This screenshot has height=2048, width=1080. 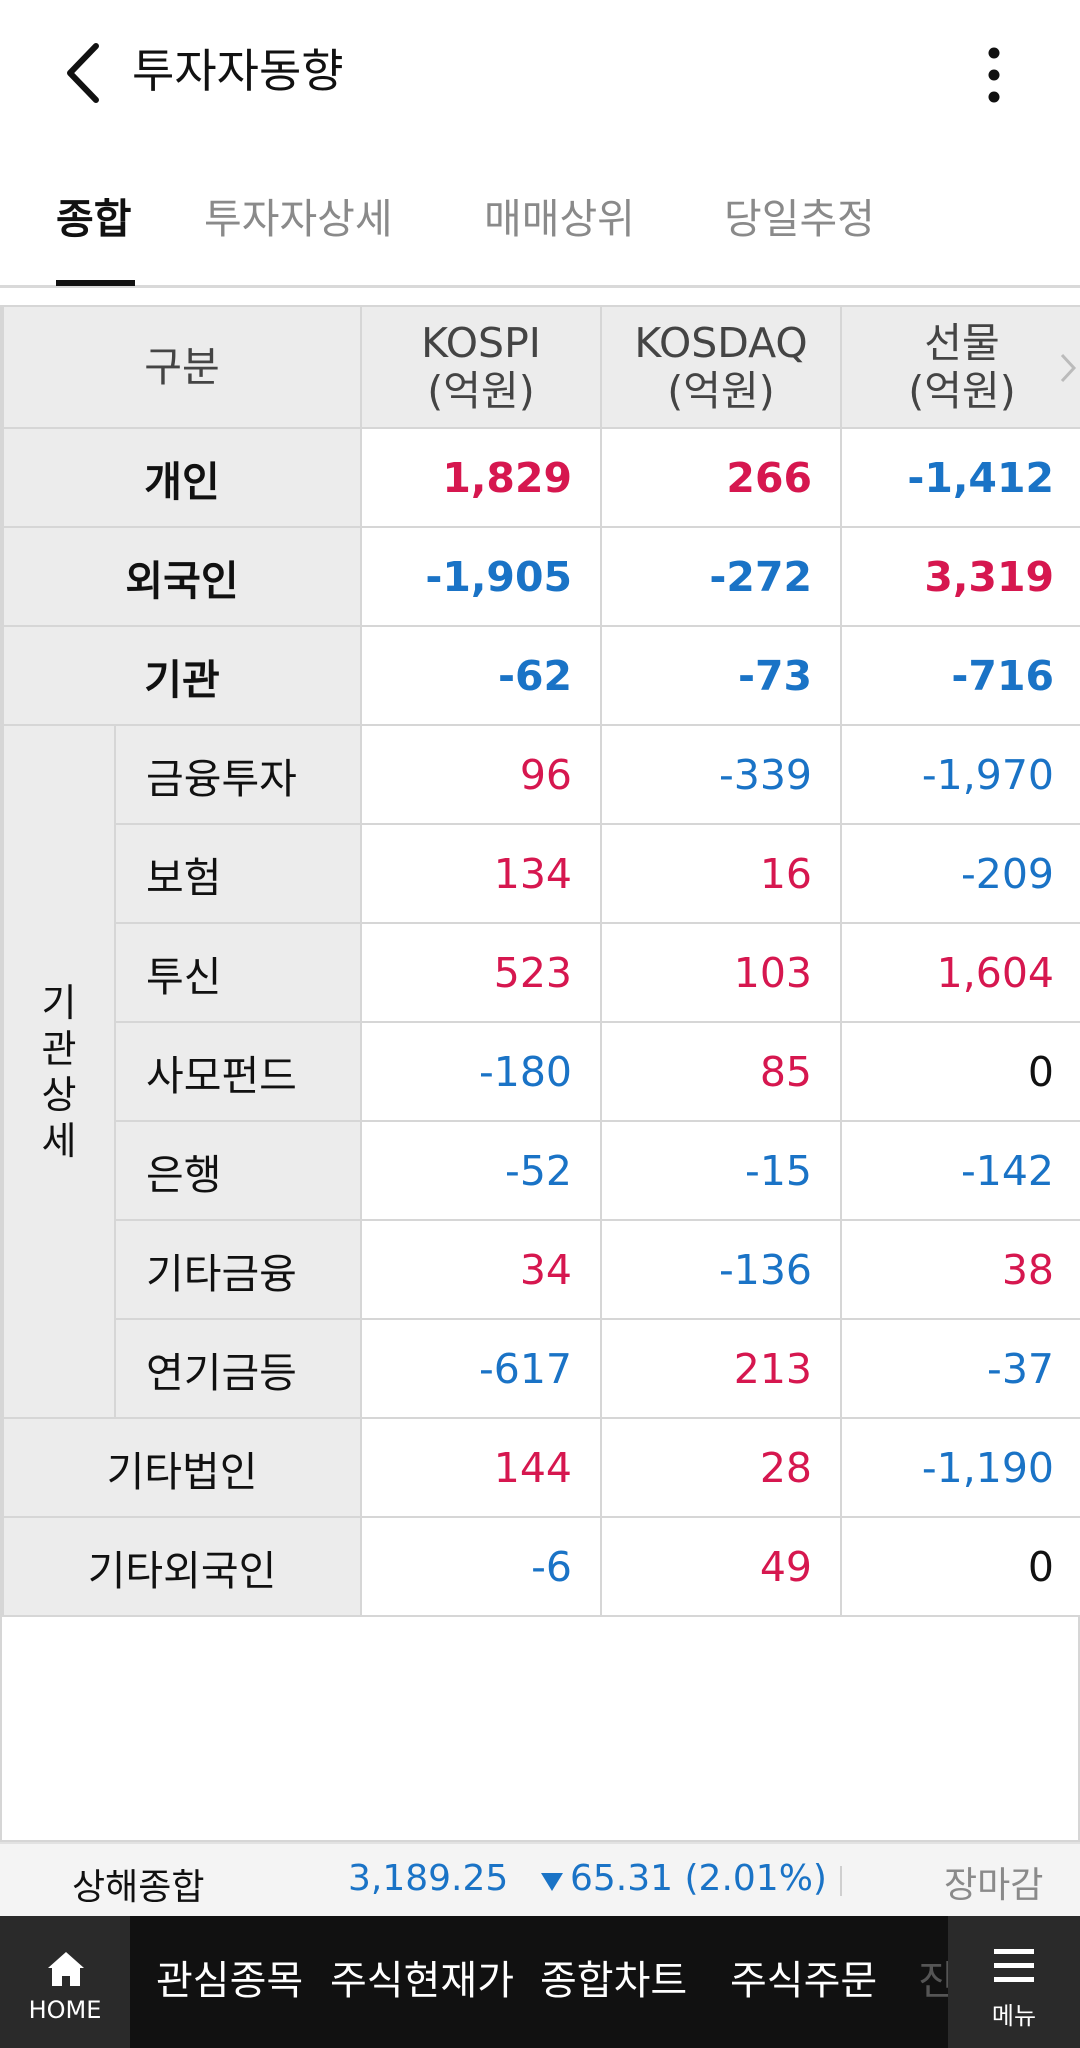 I want to click on tab-summary: 종합, so click(x=94, y=219).